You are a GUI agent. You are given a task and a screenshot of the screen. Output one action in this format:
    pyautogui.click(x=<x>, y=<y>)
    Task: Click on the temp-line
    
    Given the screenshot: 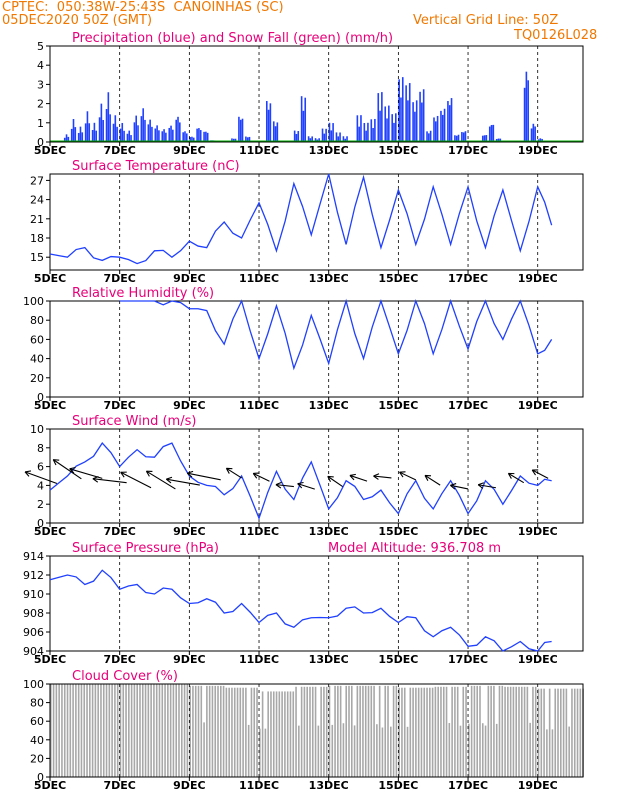 What is the action you would take?
    pyautogui.click(x=301, y=219)
    